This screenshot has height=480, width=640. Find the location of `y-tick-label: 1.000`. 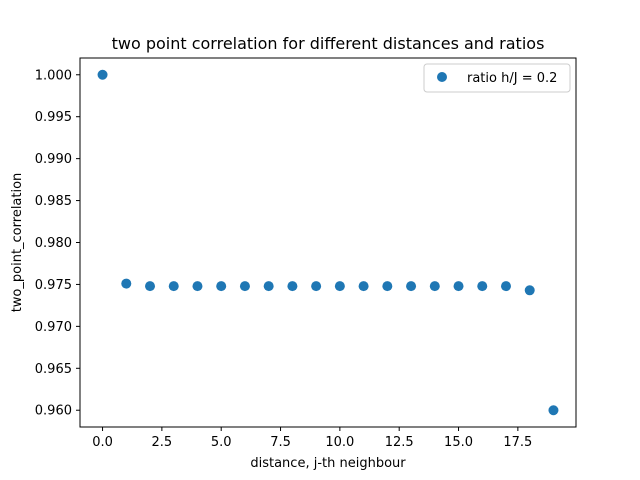

y-tick-label: 1.000 is located at coordinates (53, 75).